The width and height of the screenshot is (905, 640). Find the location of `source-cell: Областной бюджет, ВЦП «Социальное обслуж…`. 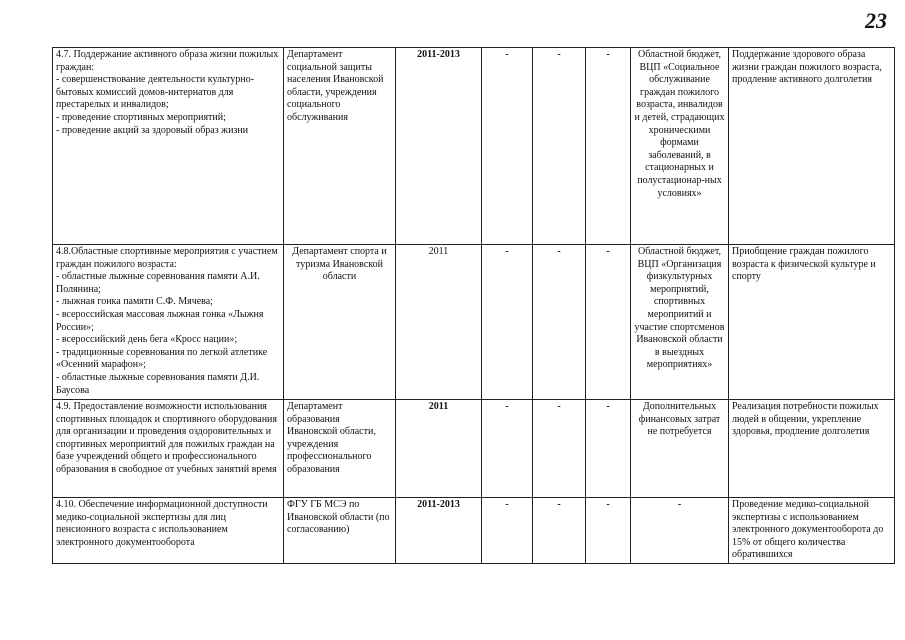

source-cell: Областной бюджет, ВЦП «Социальное обслуж… is located at coordinates (679, 146).